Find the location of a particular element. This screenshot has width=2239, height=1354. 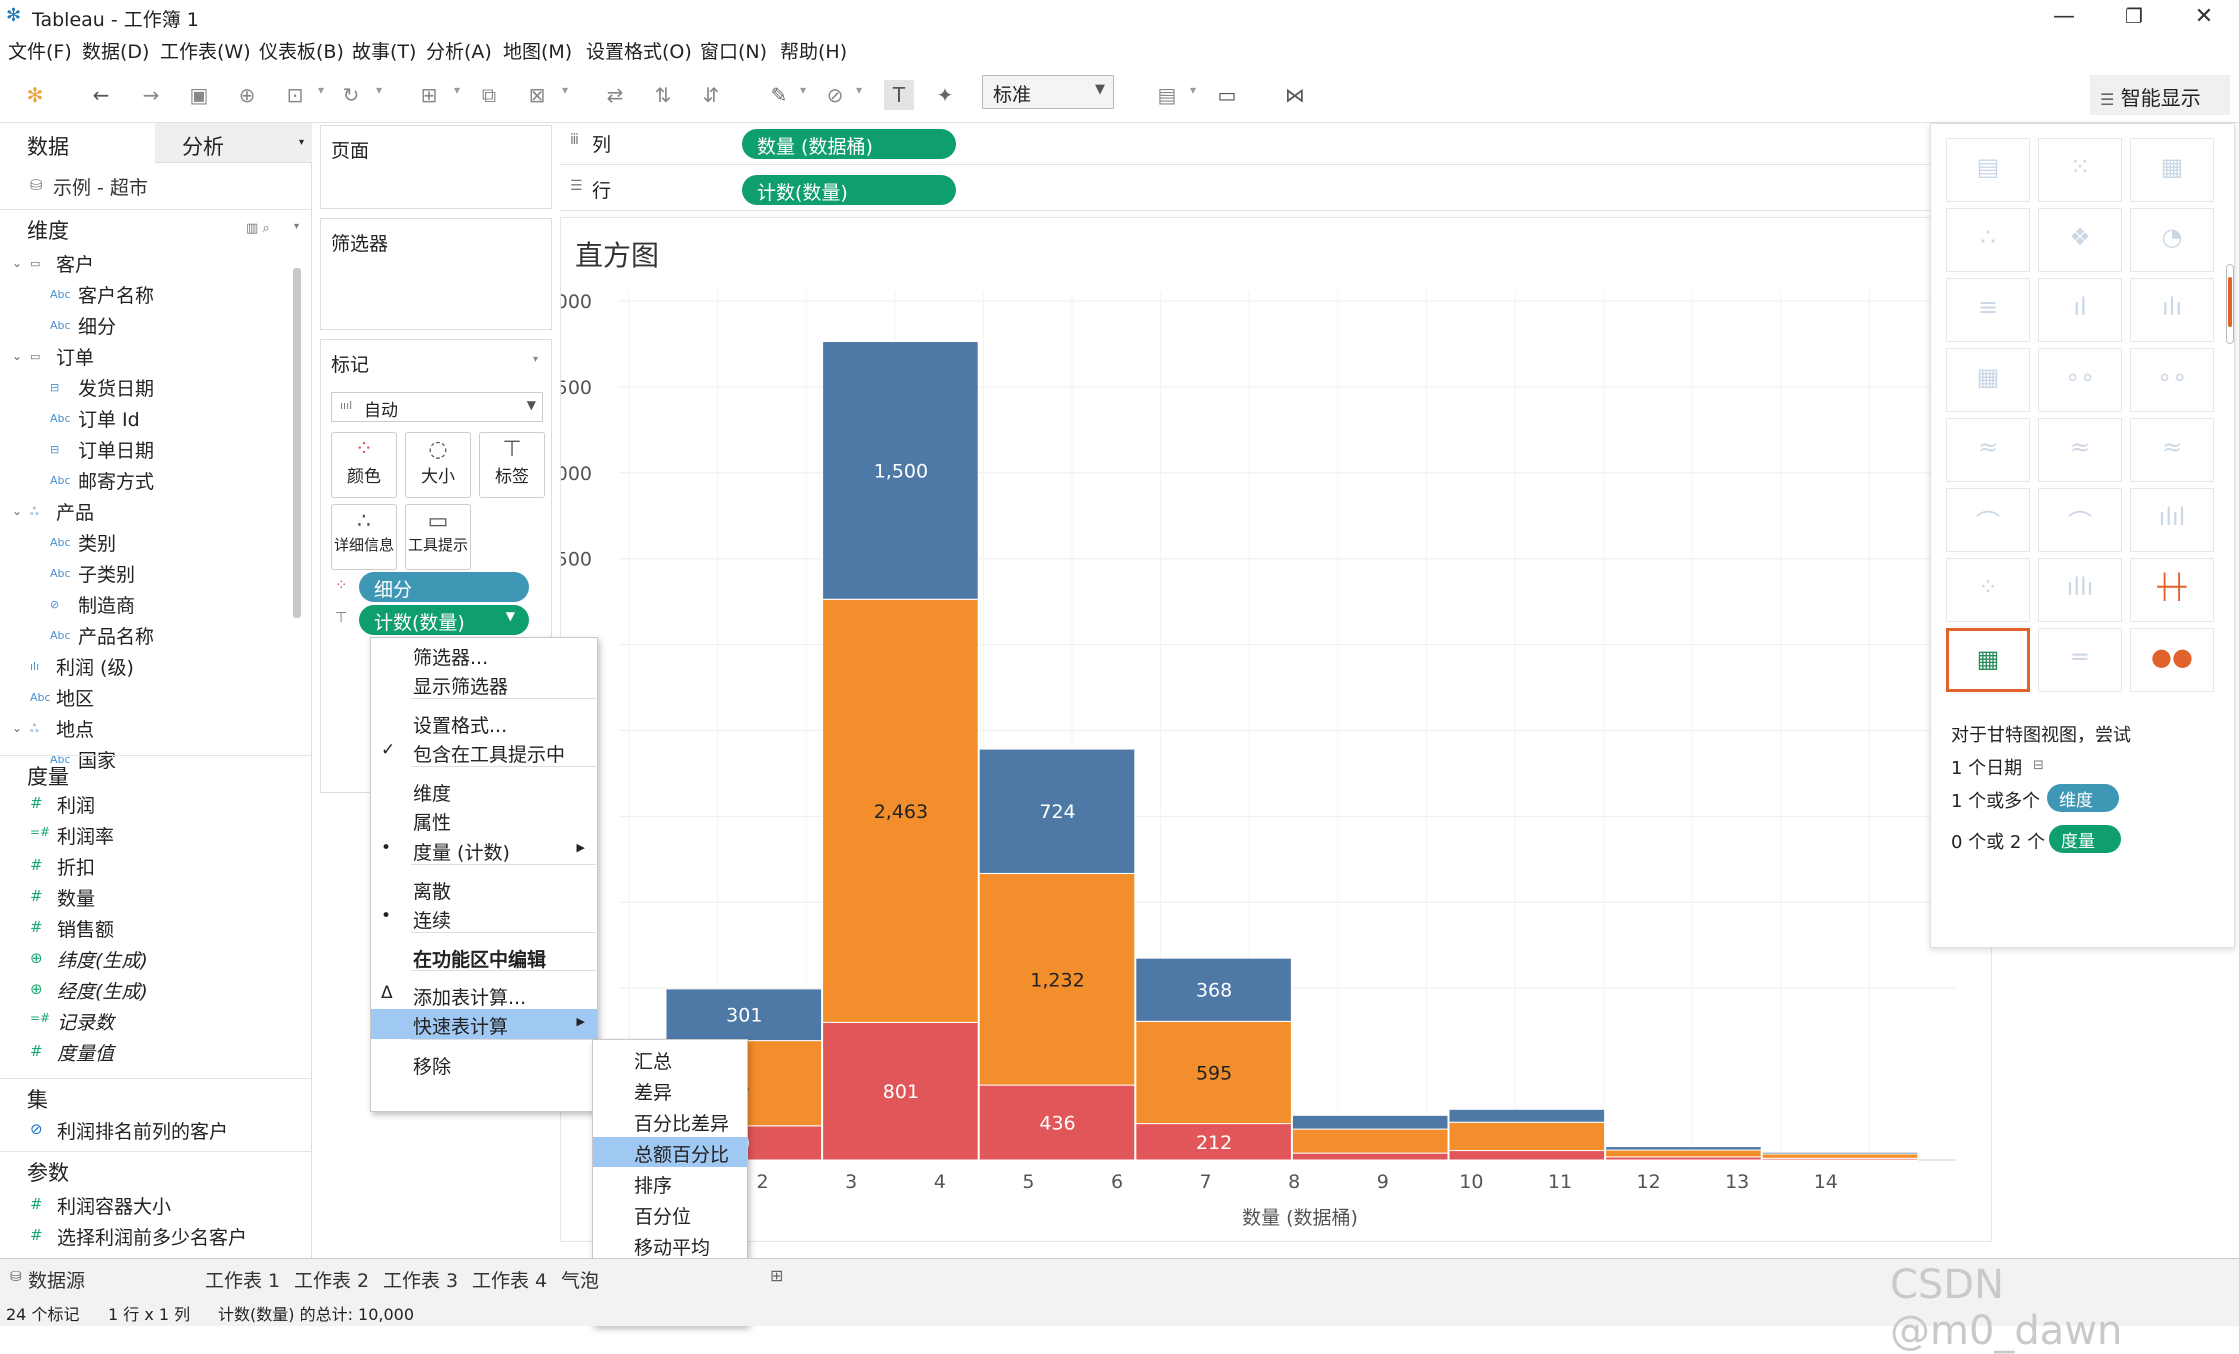

tab-data: 数据 is located at coordinates (77, 143).